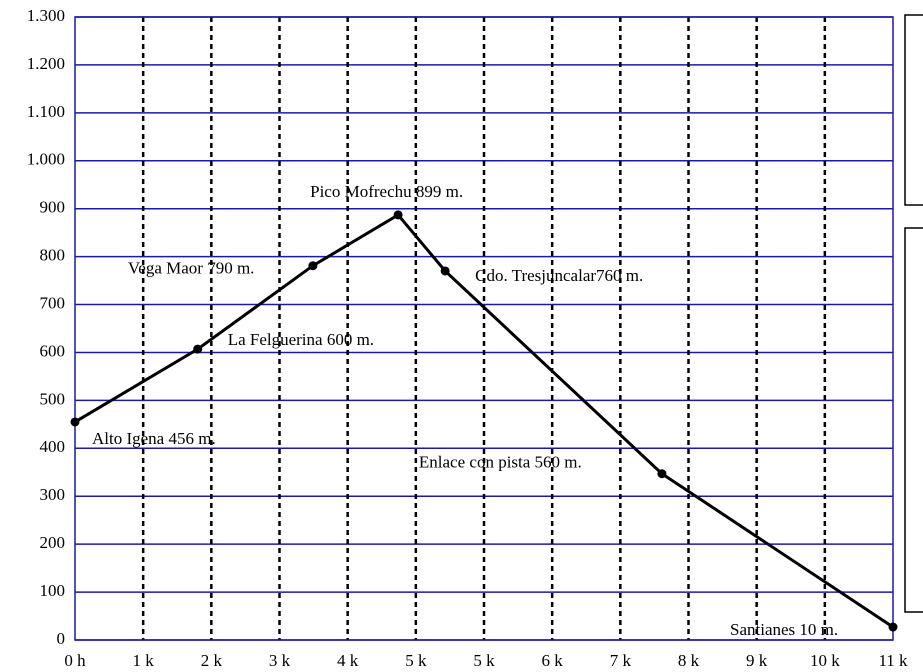  I want to click on point-label: Alto Igena 456 m., so click(154, 438).